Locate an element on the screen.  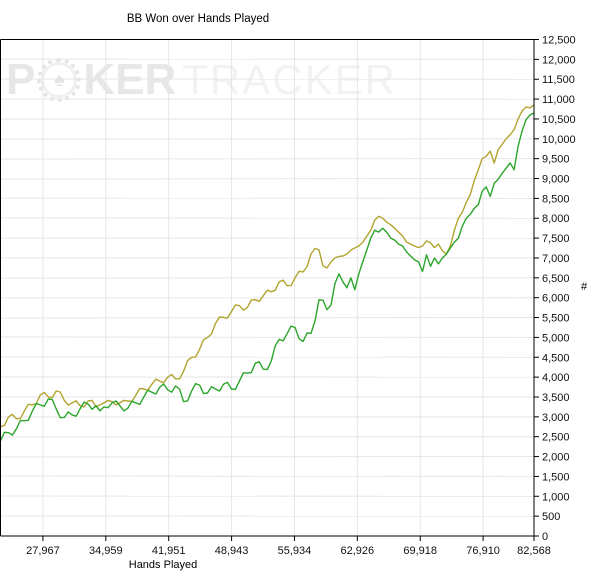
y-tick-label: 500 is located at coordinates (551, 517).